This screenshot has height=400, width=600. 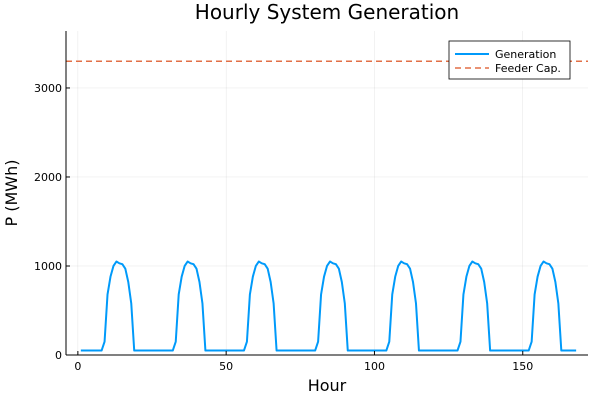 What do you see at coordinates (11, 193) in the screenshot?
I see `y-axis-label: P (MWh)` at bounding box center [11, 193].